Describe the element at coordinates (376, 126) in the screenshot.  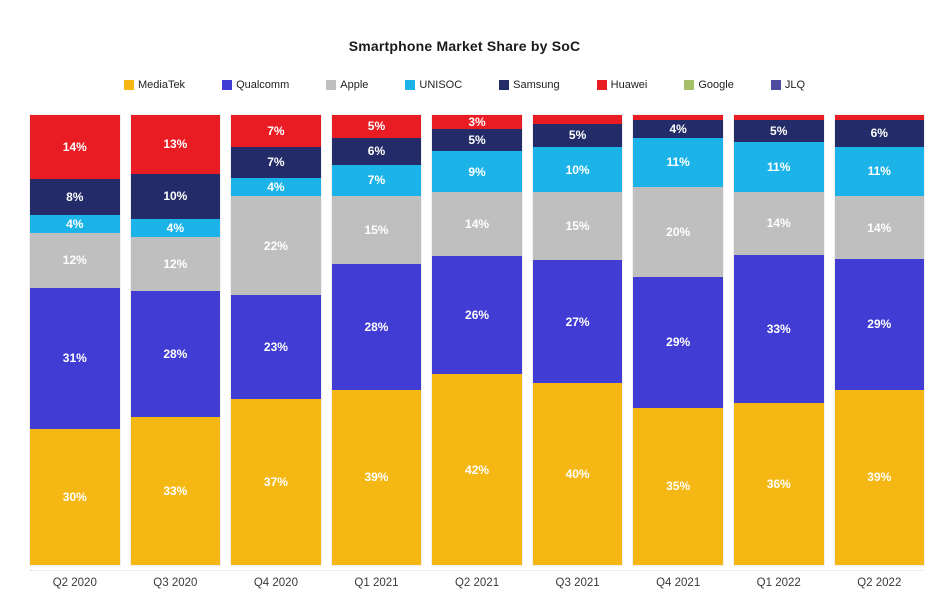
I see `bar-segment-huawei: 5%` at that location.